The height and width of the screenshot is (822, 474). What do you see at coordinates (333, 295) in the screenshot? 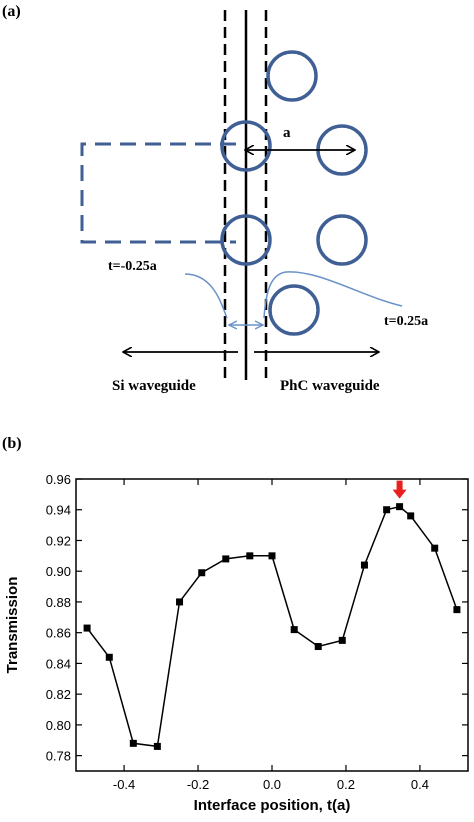
I see `t-right-pointer` at bounding box center [333, 295].